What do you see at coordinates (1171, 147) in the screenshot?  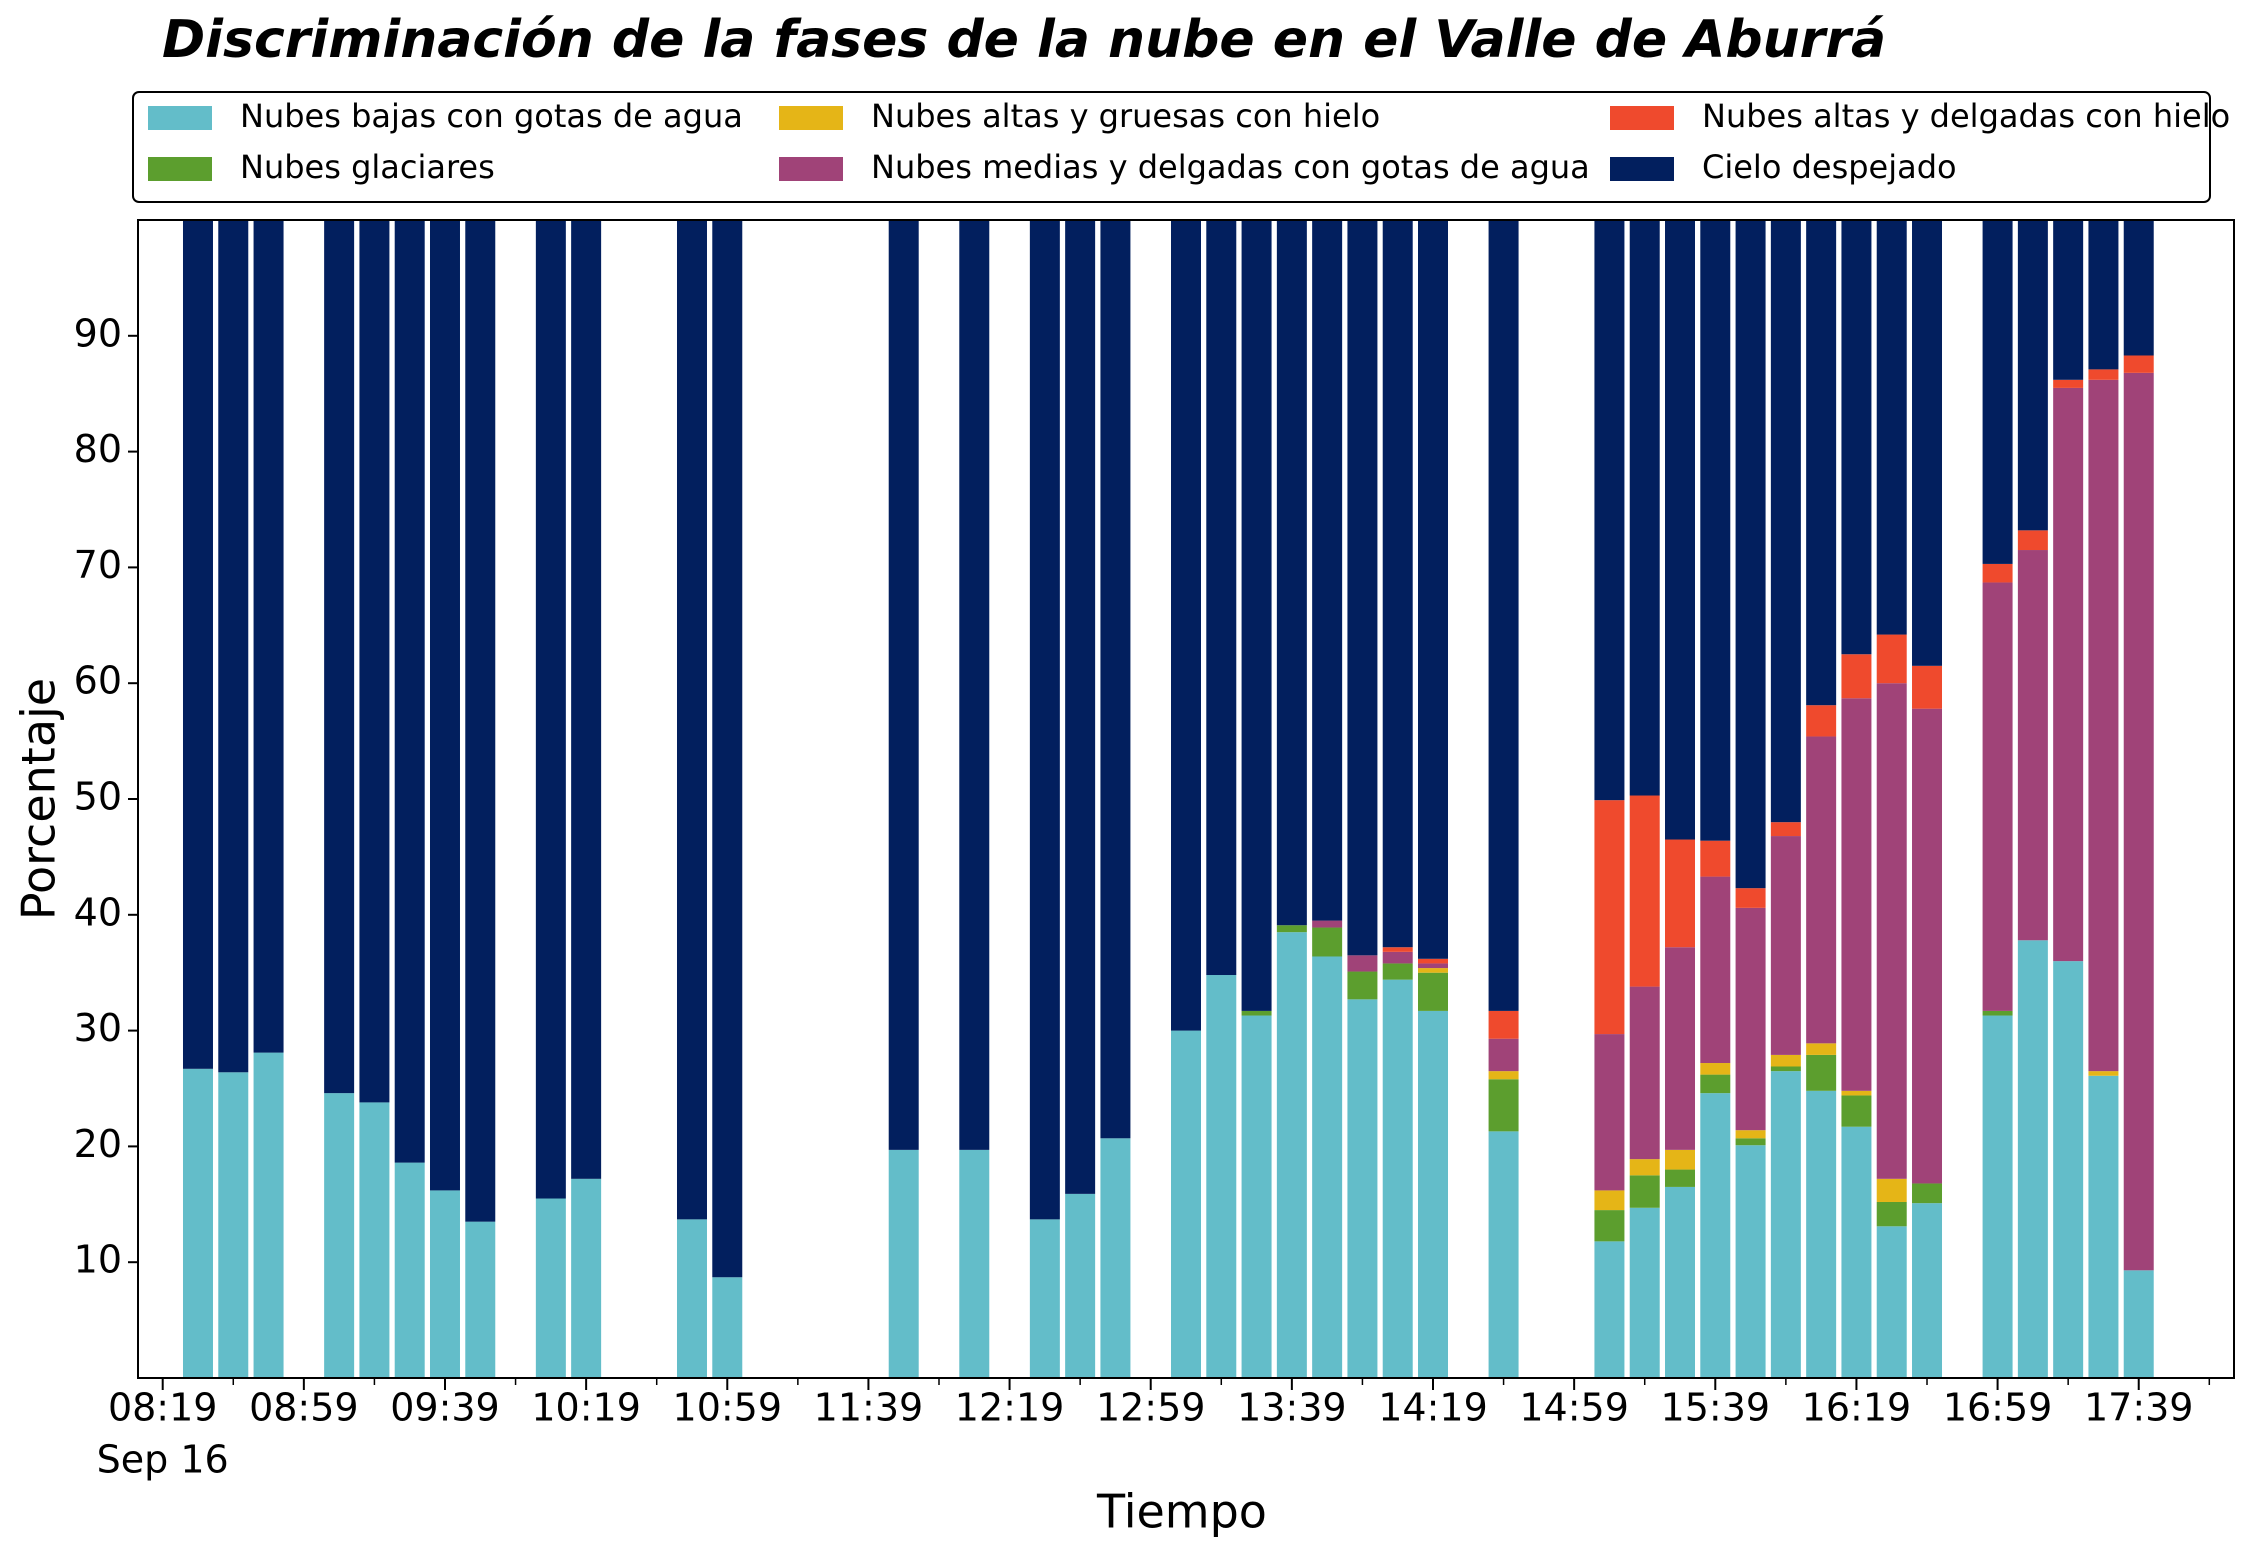 I see `legend-box` at bounding box center [1171, 147].